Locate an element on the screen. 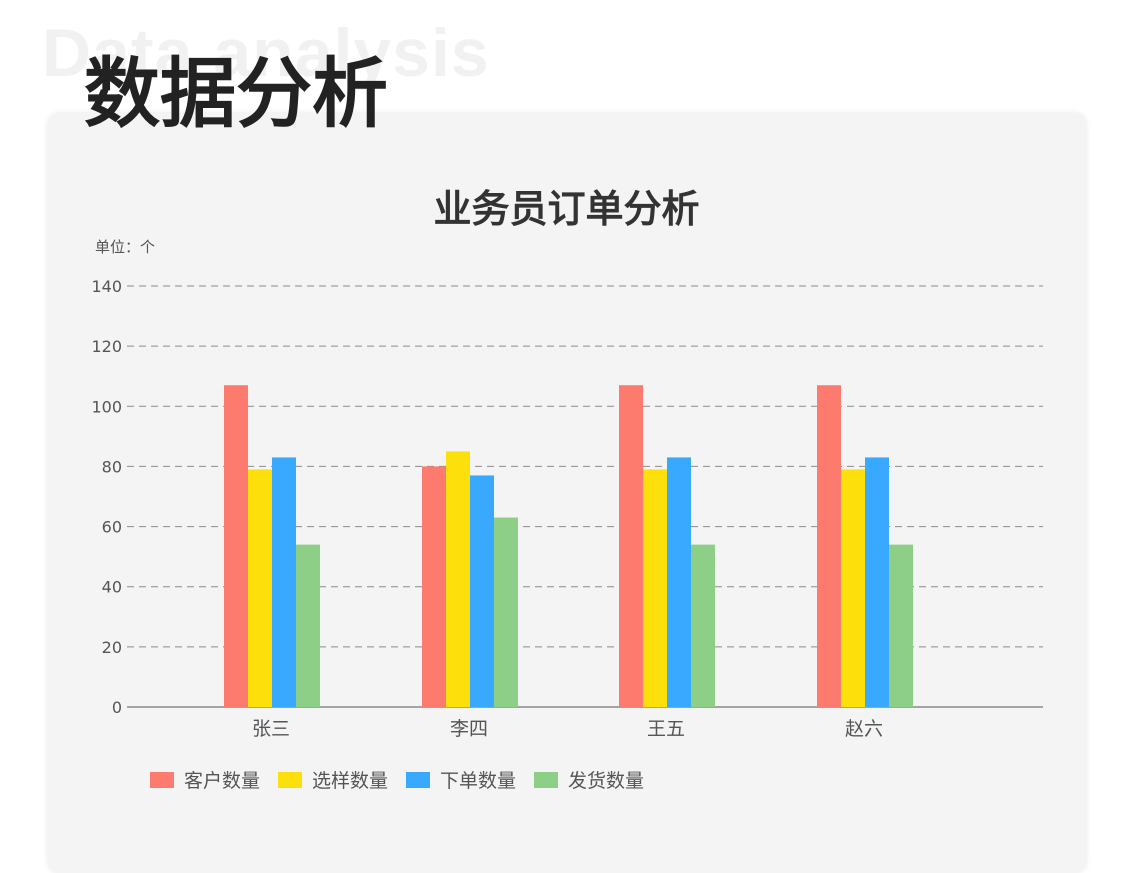 This screenshot has height=873, width=1133. legend-item-2: 选样数量 is located at coordinates (333, 779).